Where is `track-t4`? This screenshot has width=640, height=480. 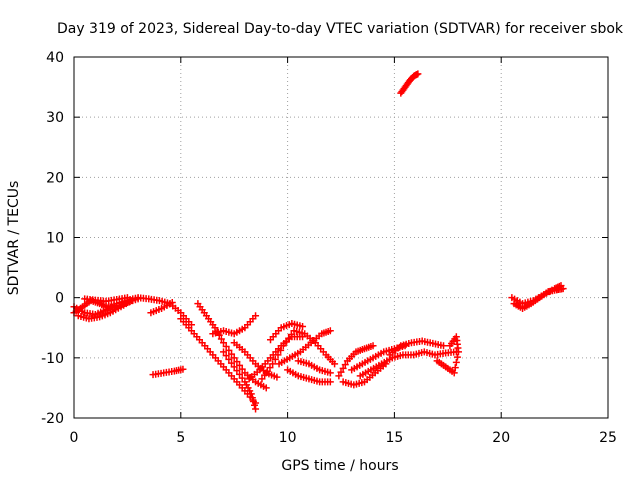 track-t4 is located at coordinates (106, 299).